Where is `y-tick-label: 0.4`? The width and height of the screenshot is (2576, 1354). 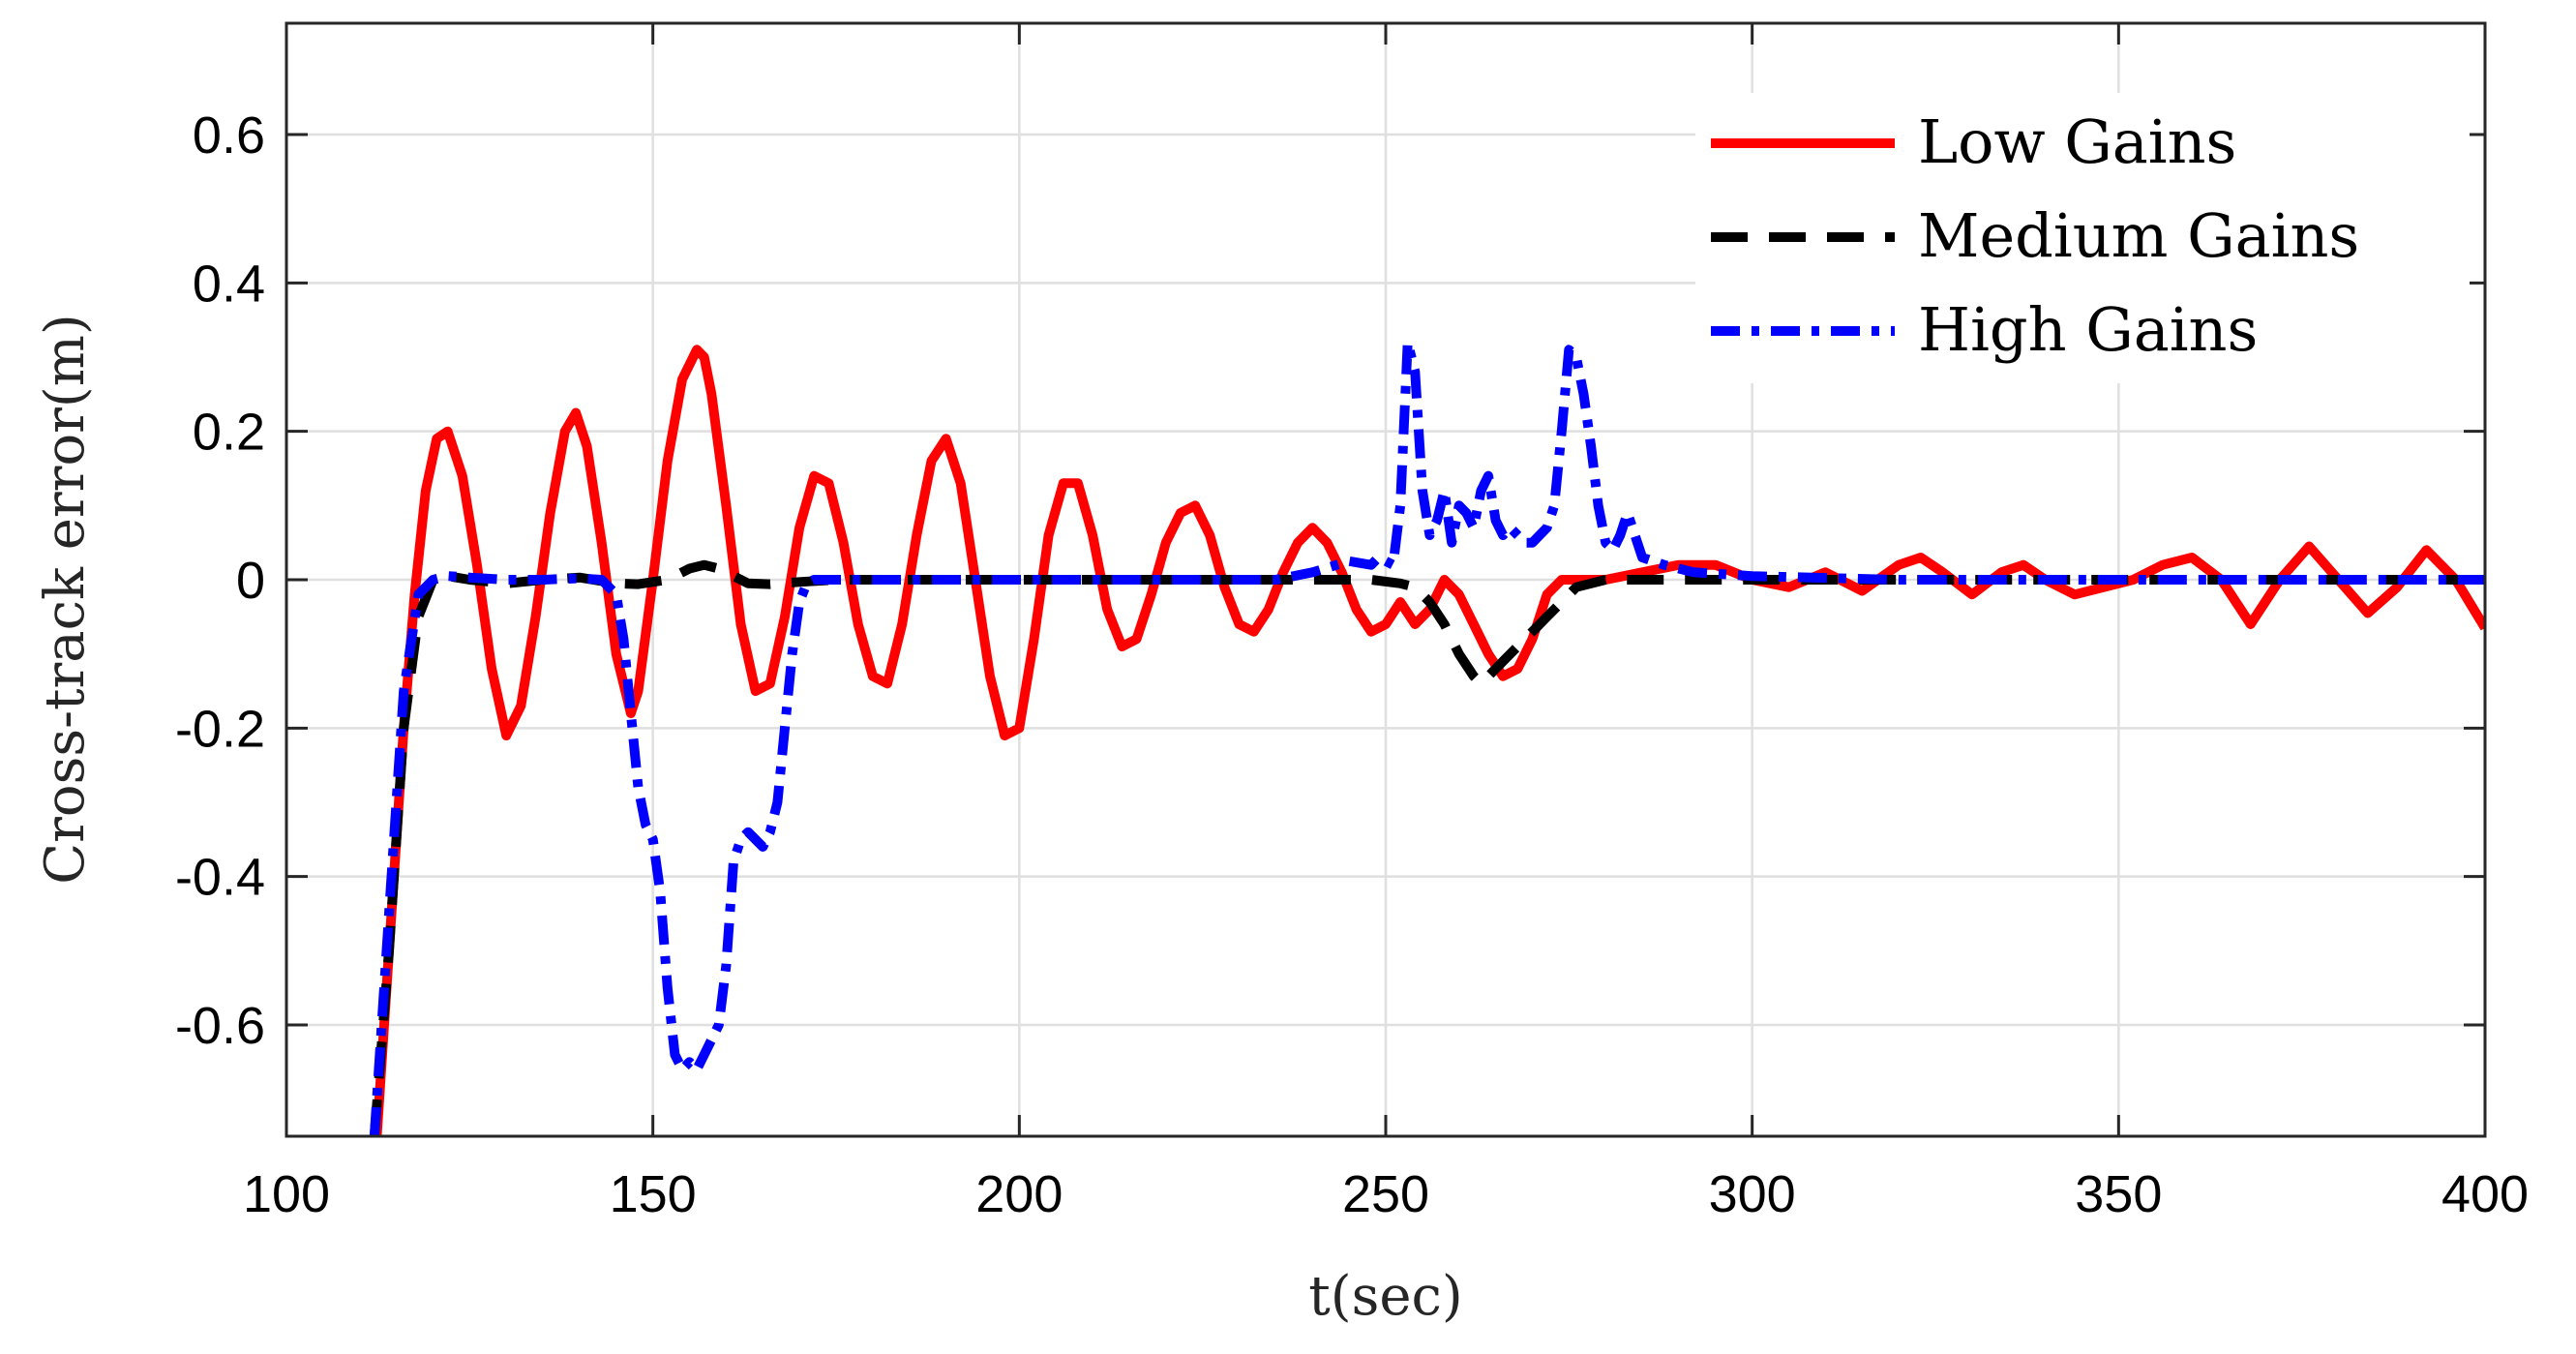
y-tick-label: 0.4 is located at coordinates (229, 284).